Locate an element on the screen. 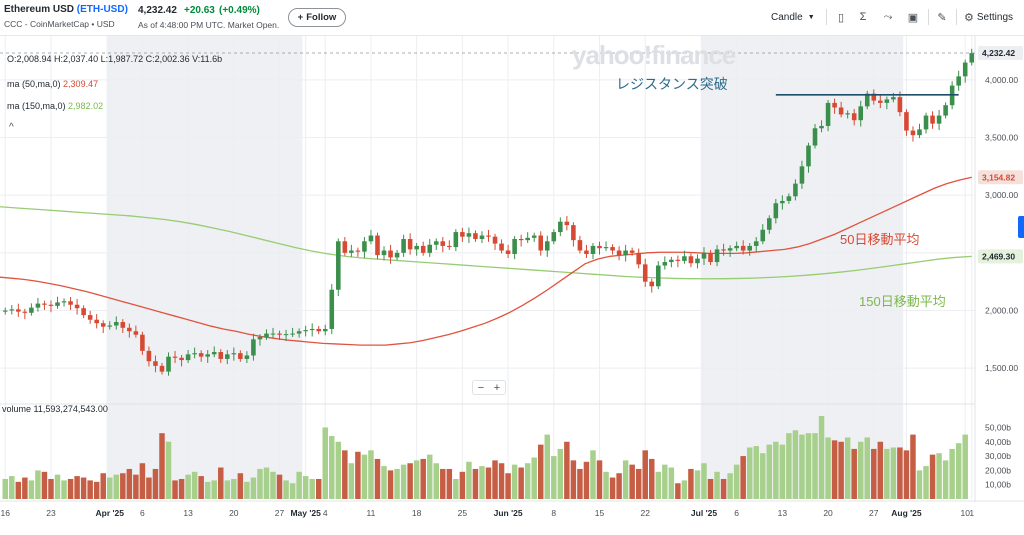 This screenshot has width=1024, height=535. events-icon: ▣ is located at coordinates (913, 17).